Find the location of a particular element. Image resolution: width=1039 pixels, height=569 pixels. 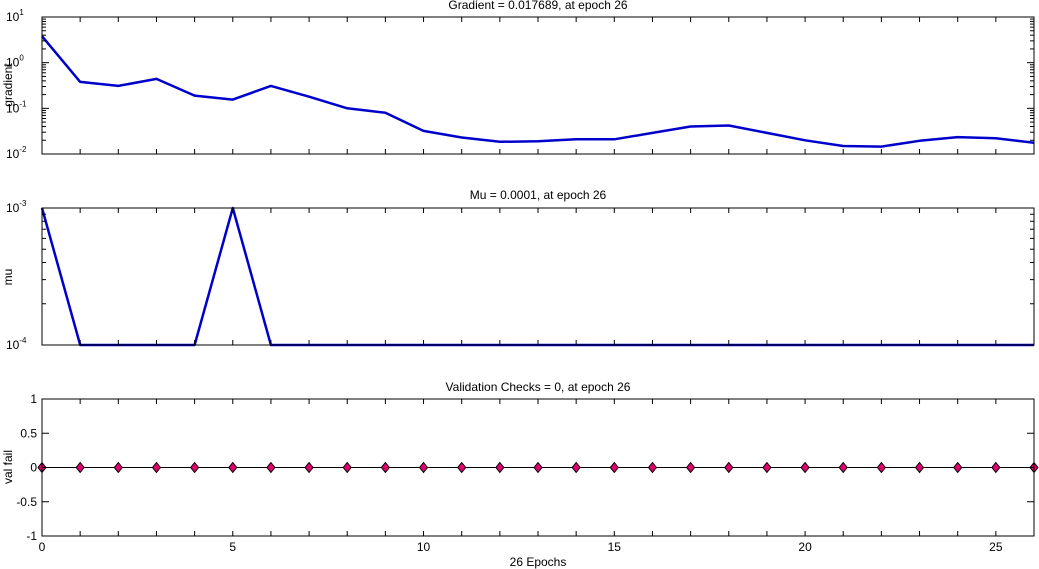

val-fail-marks is located at coordinates (538, 467).